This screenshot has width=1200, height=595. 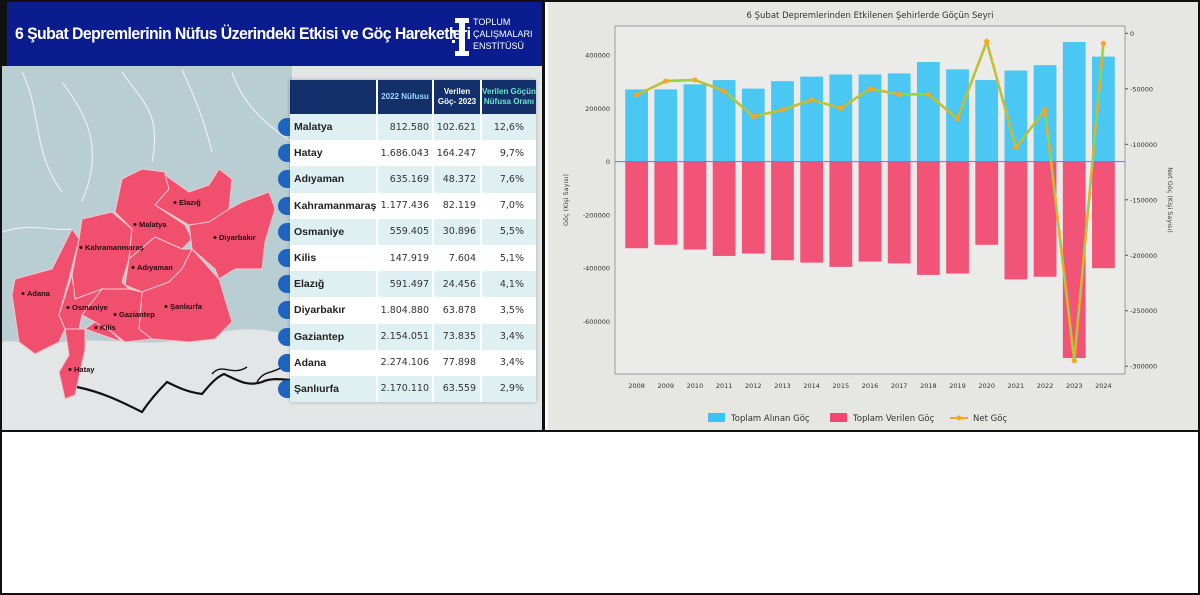 I want to click on cell-ratio: 7,6%, so click(x=508, y=179).